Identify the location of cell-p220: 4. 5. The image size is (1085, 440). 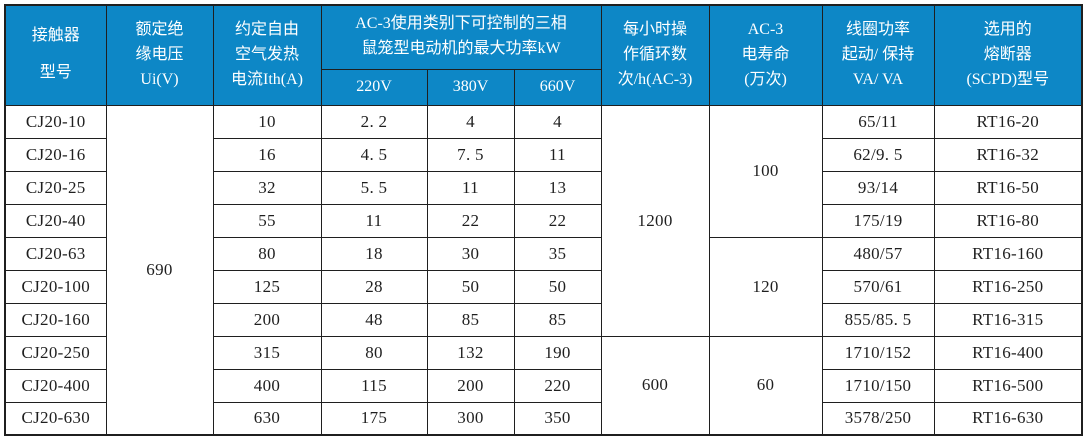
(374, 154).